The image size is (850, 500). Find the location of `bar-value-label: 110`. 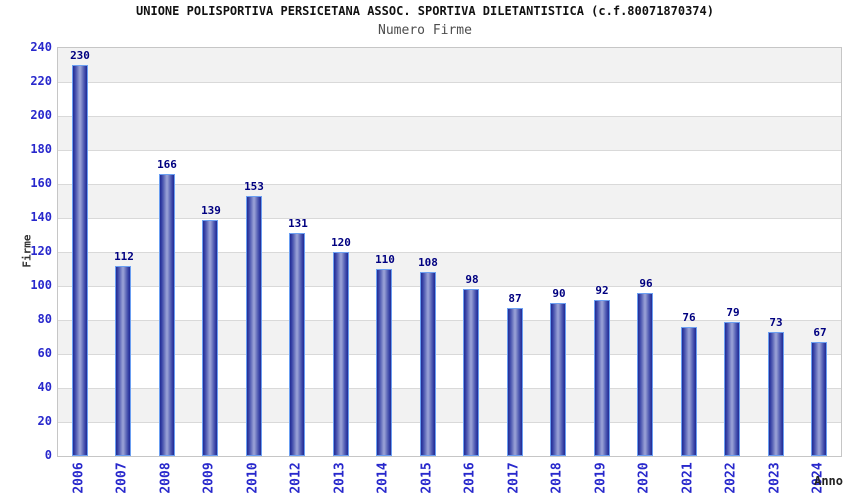

bar-value-label: 110 is located at coordinates (385, 259).